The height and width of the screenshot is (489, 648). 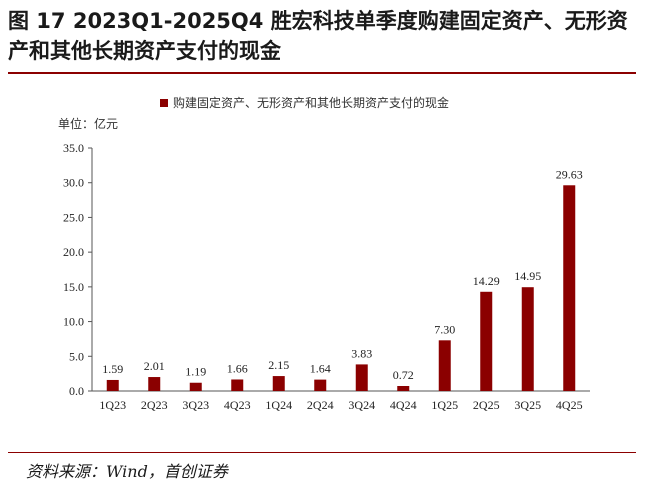 I want to click on x-tick-label: 4Q23, so click(x=237, y=405).